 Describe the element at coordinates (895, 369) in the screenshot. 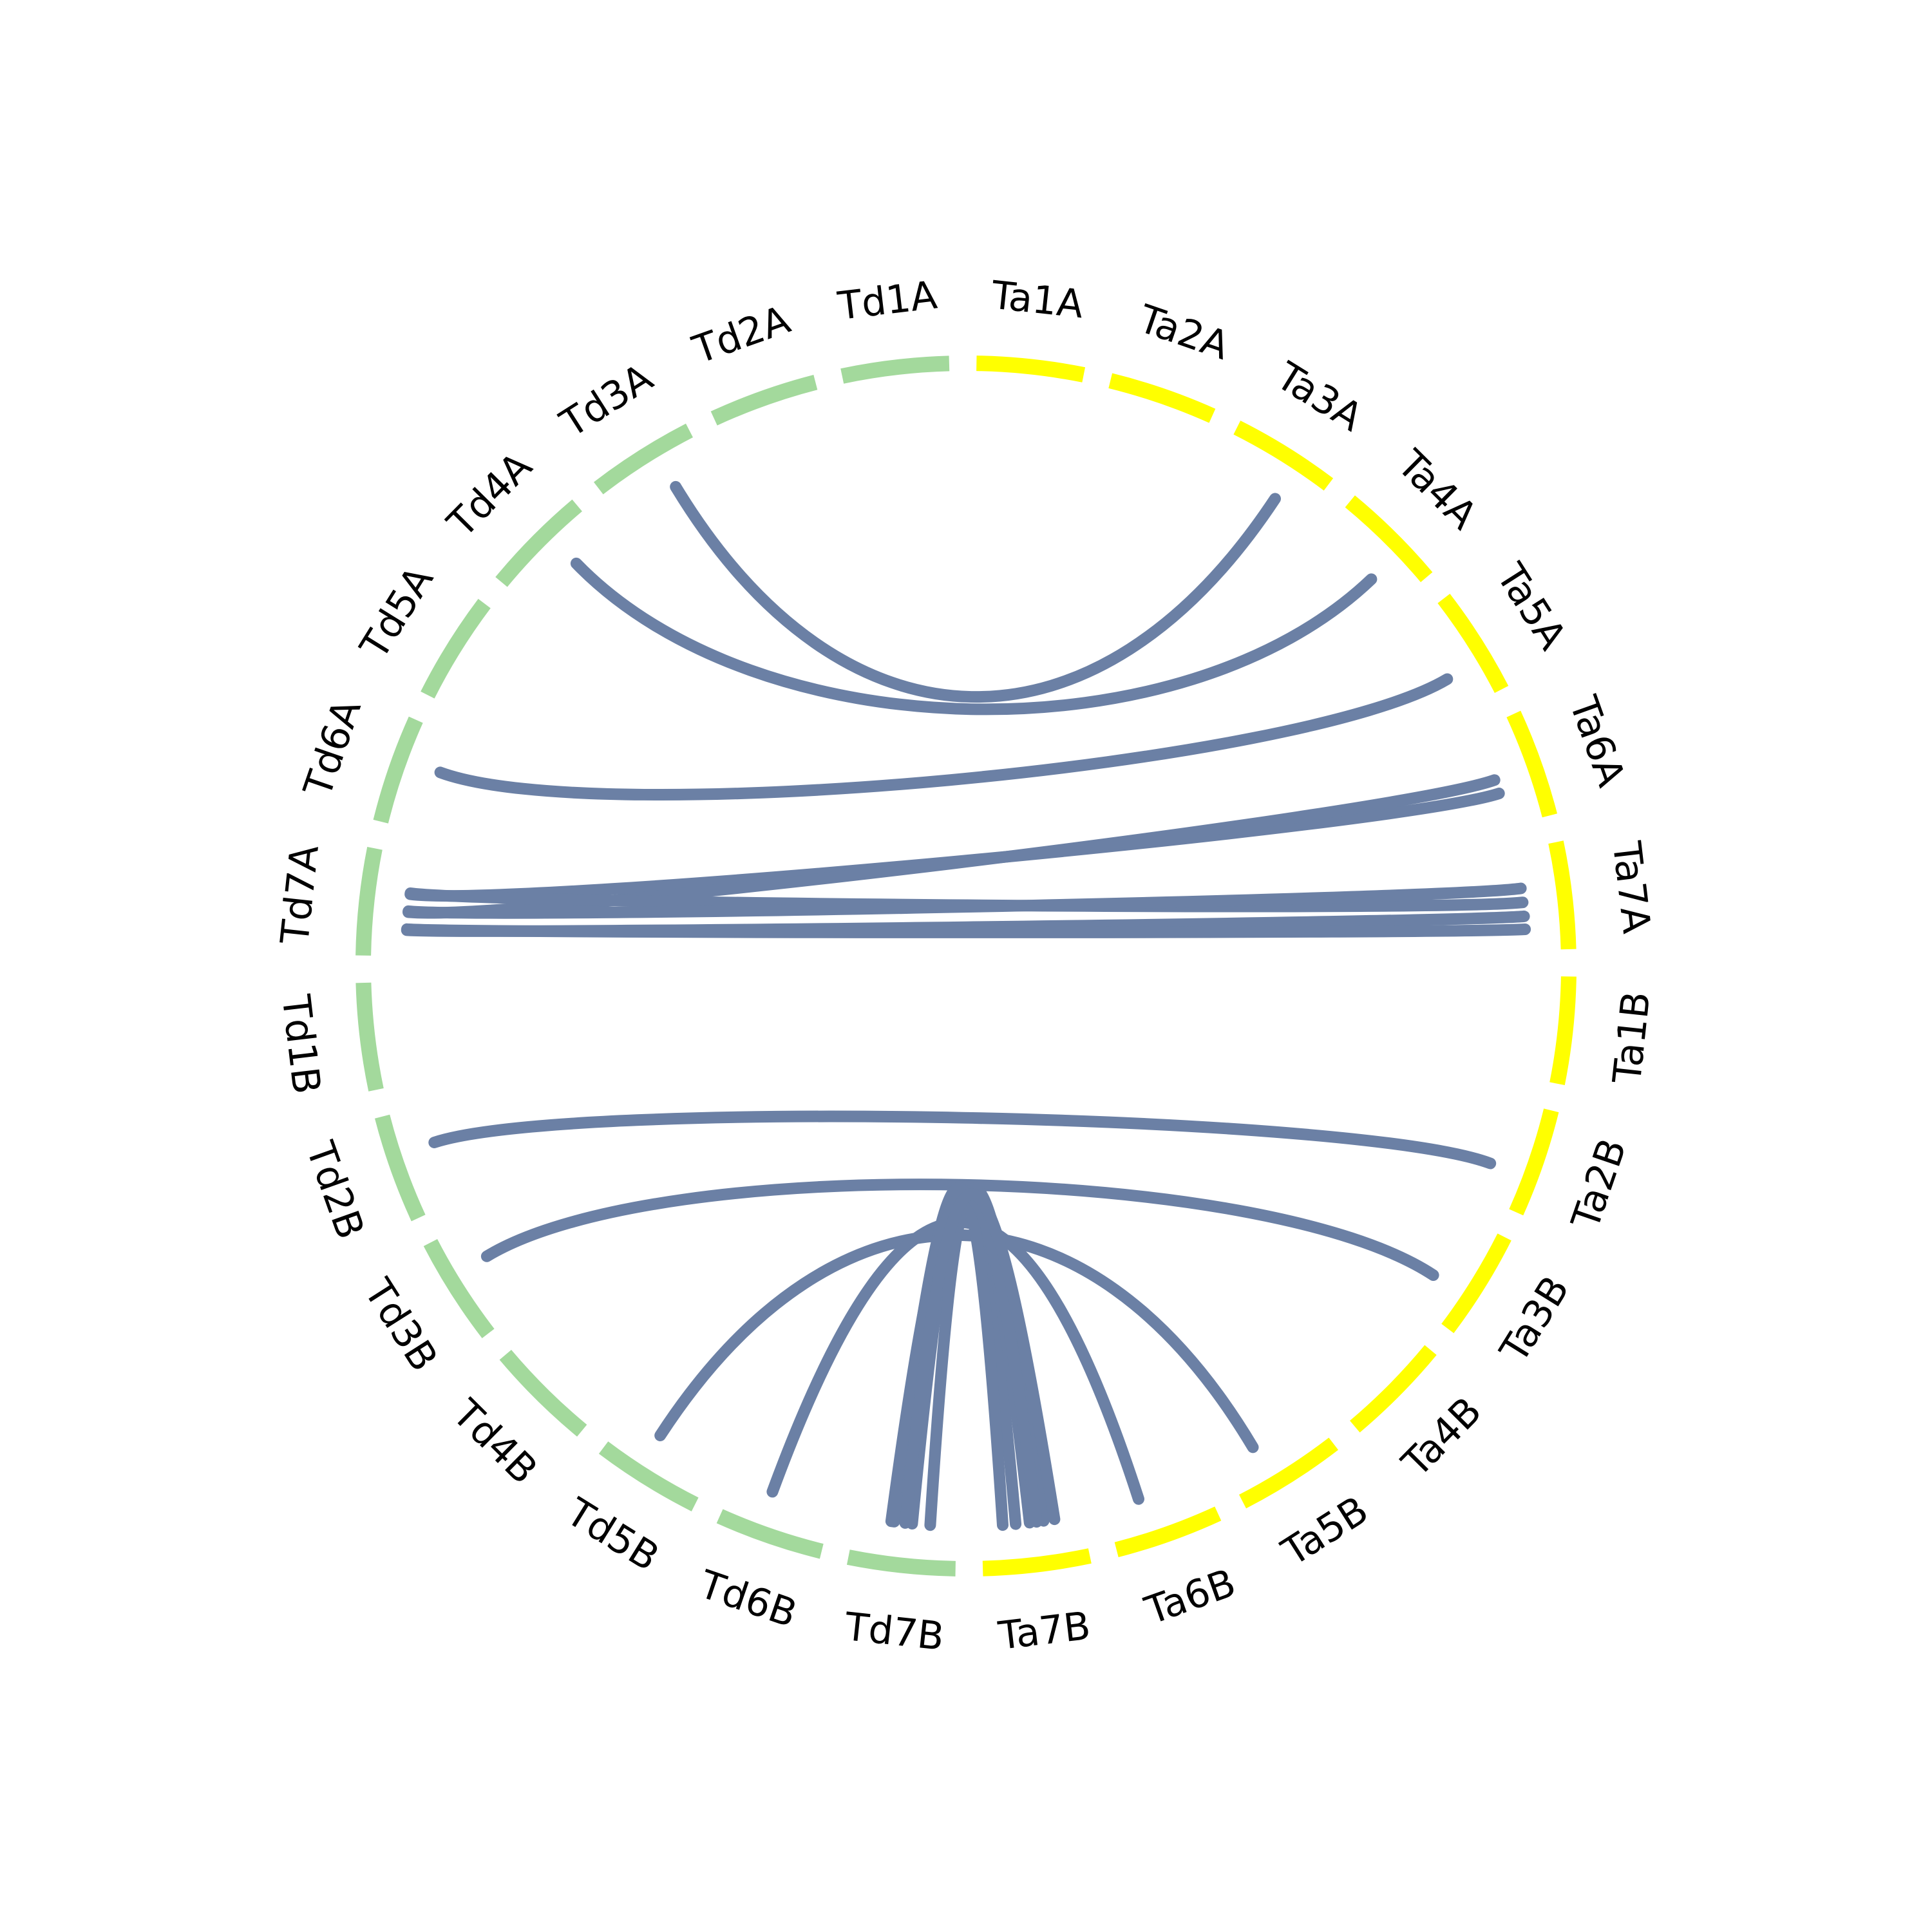

I see `ideogram-td1a` at that location.